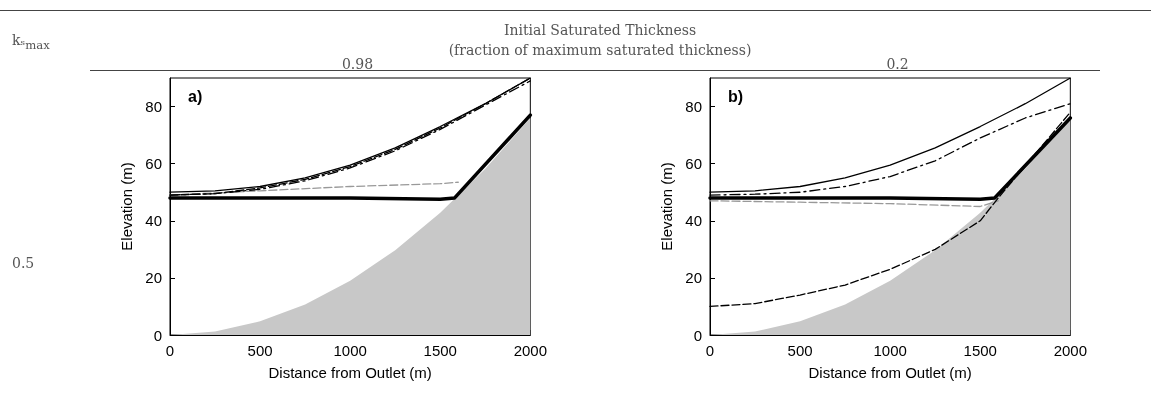 The width and height of the screenshot is (1151, 405). Describe the element at coordinates (23, 263) in the screenshot. I see `text: 0.5` at that location.